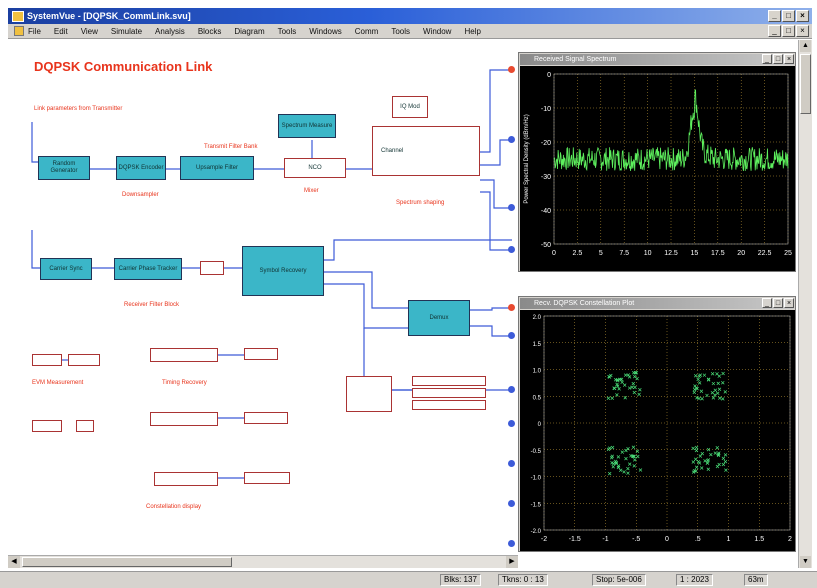 The height and width of the screenshot is (588, 817). I want to click on block-source-a, so click(47, 360).